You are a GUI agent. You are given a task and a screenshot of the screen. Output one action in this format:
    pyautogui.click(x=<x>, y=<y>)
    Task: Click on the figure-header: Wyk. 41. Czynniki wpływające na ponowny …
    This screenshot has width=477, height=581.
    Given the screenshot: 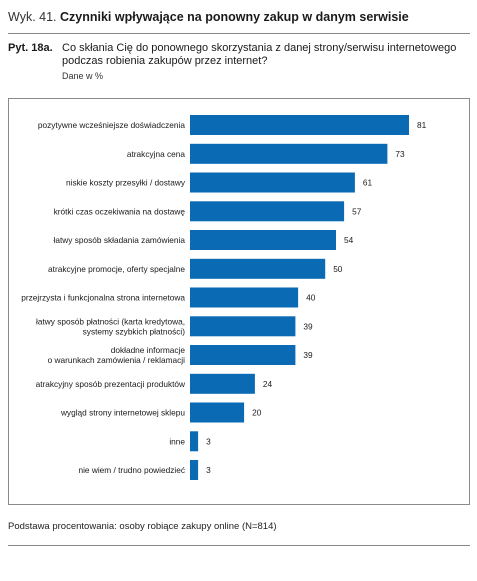 What is the action you would take?
    pyautogui.click(x=239, y=17)
    